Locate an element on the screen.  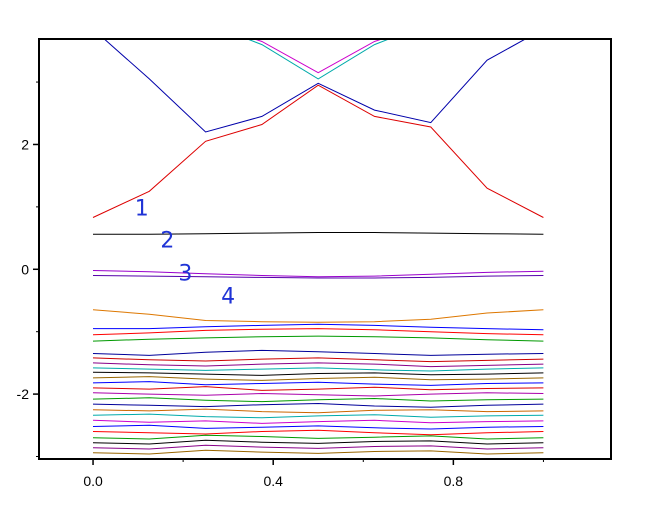
annotation-1: 1 is located at coordinates (142, 208).